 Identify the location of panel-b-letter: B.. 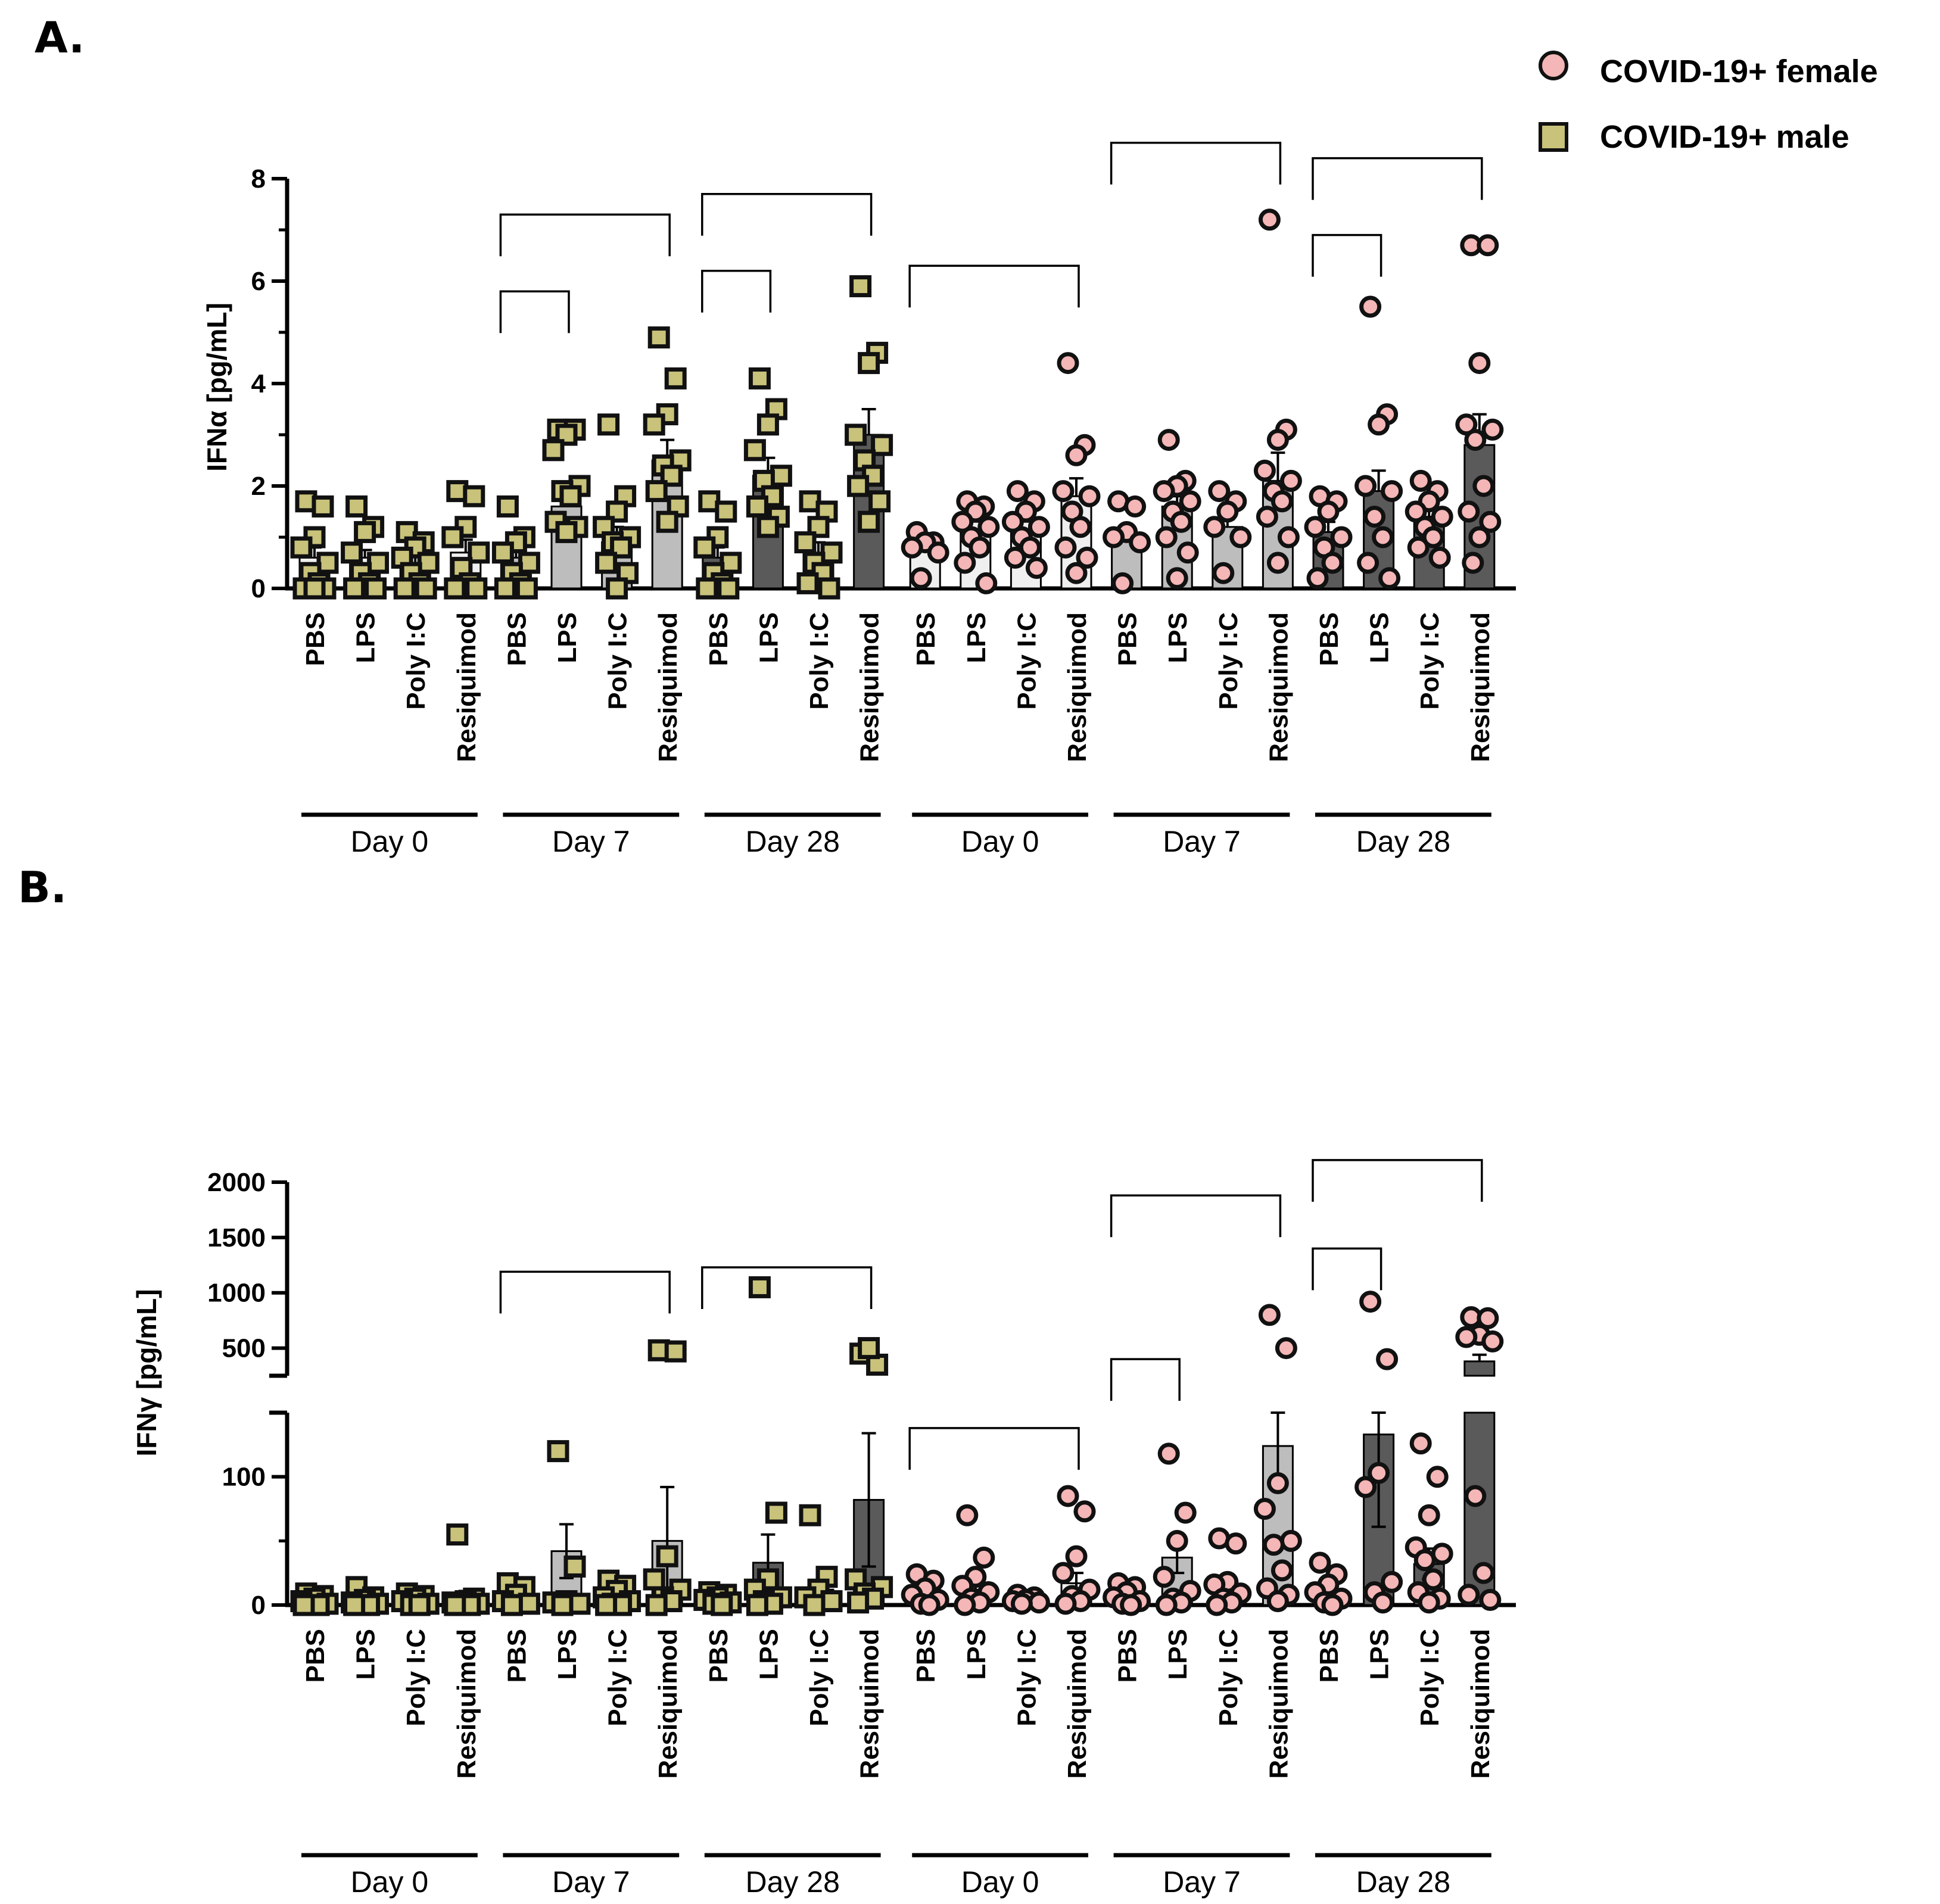
(43, 887).